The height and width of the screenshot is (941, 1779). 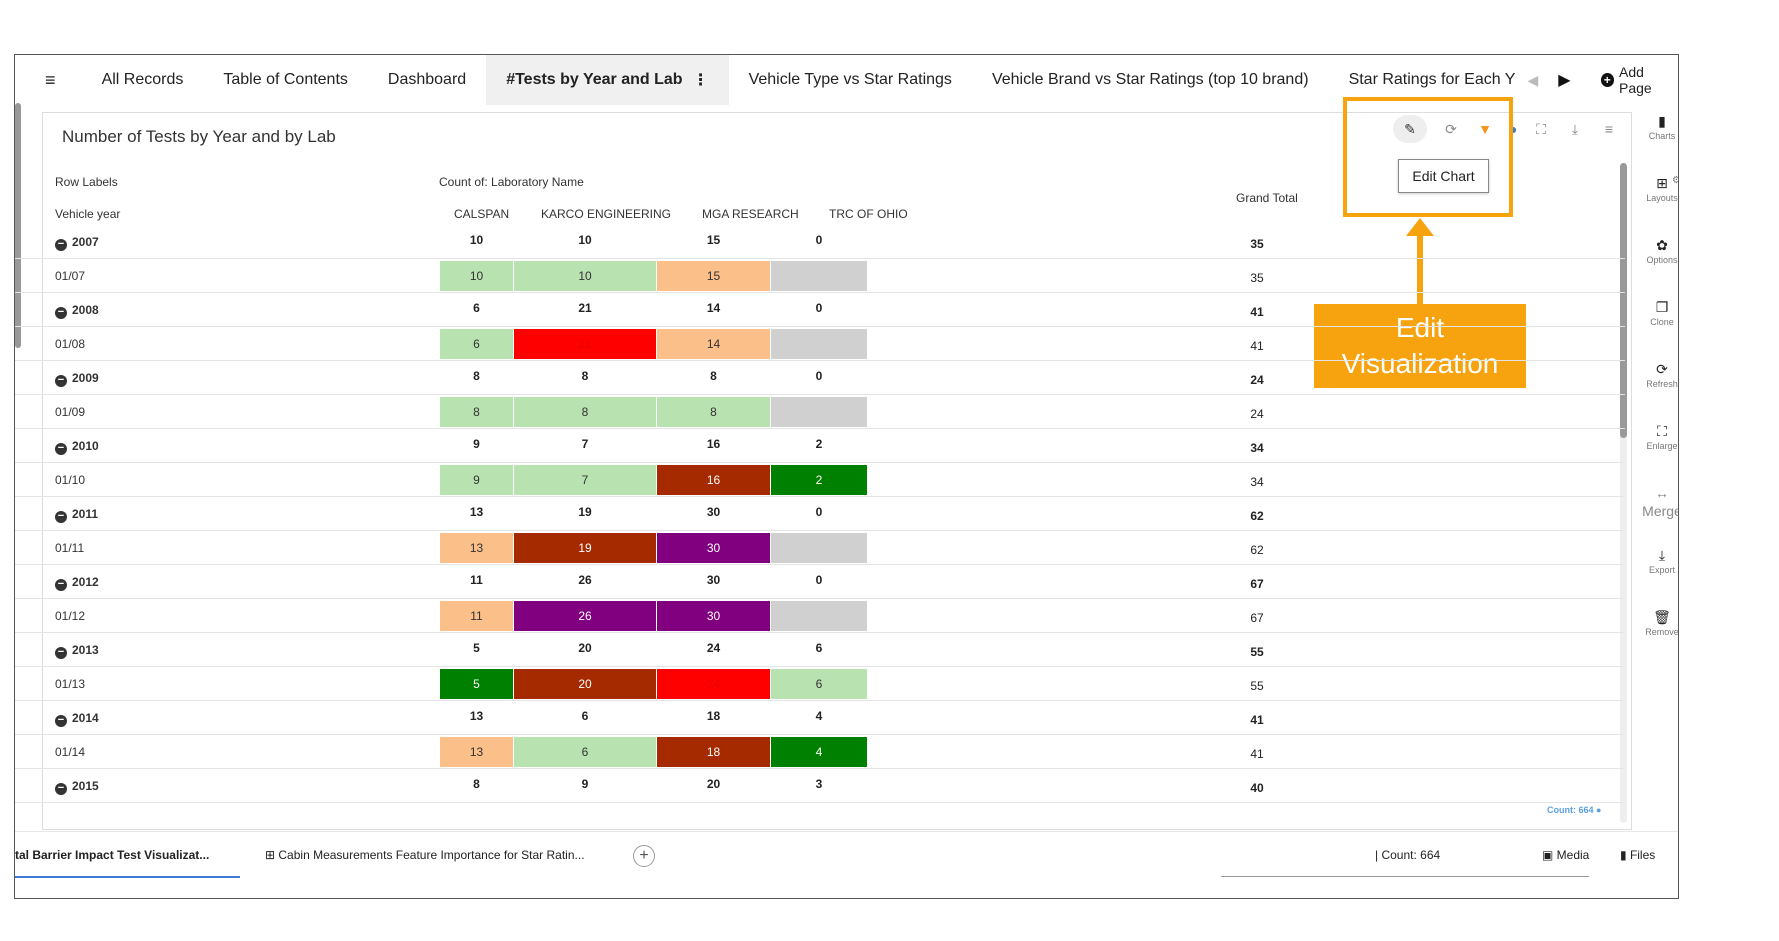 What do you see at coordinates (1657, 268) in the screenshot?
I see `sidebar-item-options: ✿ Options` at bounding box center [1657, 268].